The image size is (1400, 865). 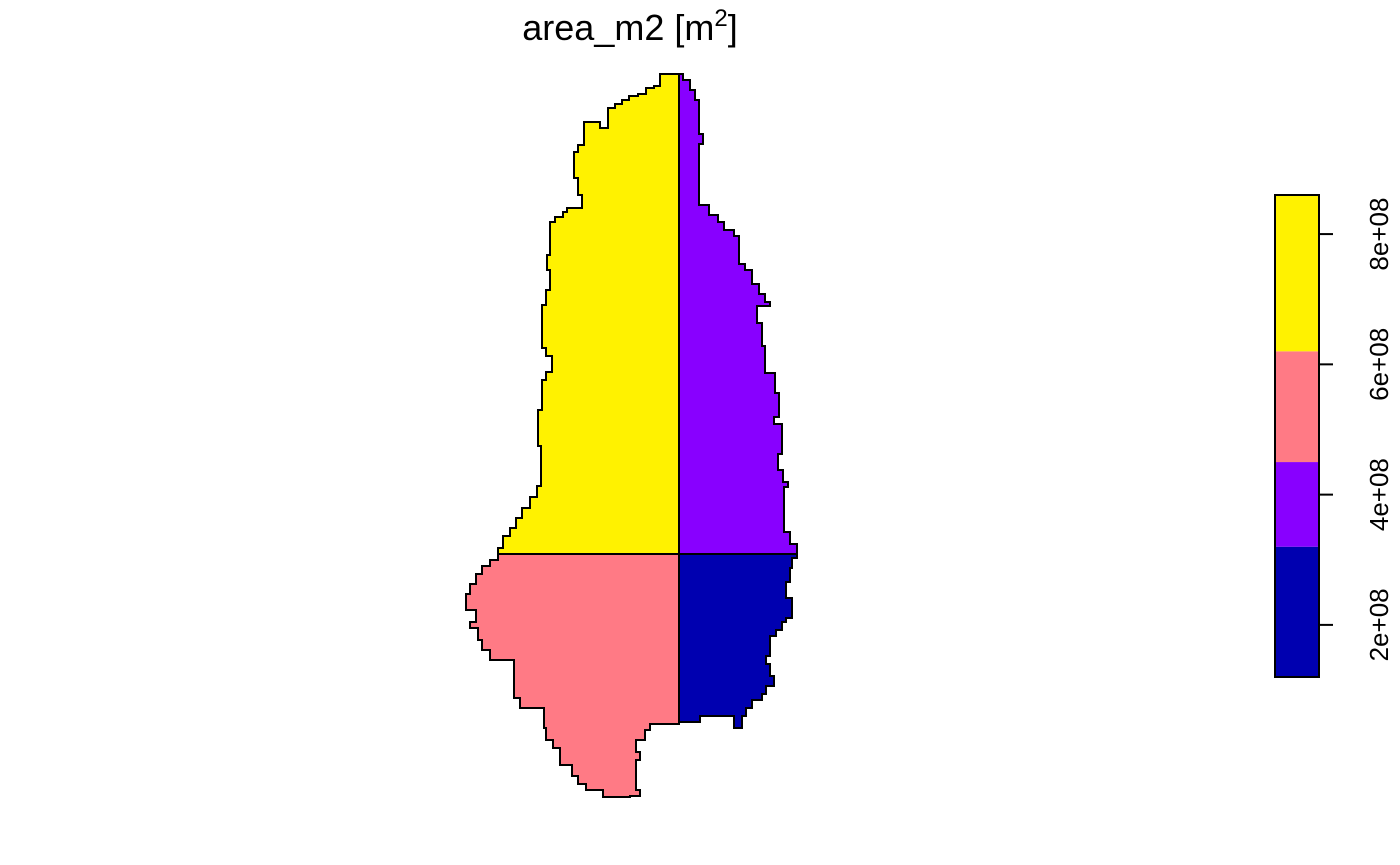 I want to click on legend-ticks: 2e+08 4e+08 6e+08 8e+08, so click(x=1356, y=429).